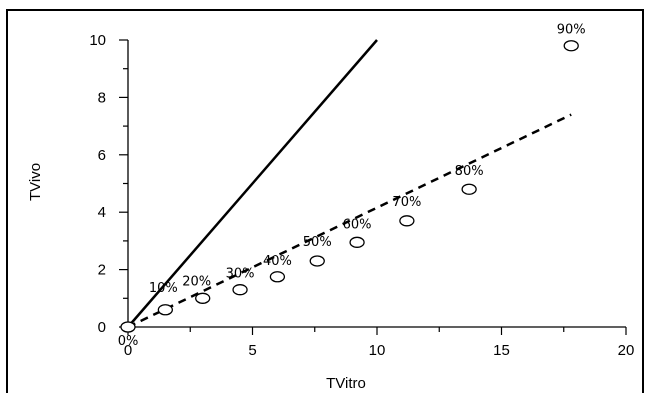 The width and height of the screenshot is (652, 394). What do you see at coordinates (626, 350) in the screenshot?
I see `x-tick-label: 20` at bounding box center [626, 350].